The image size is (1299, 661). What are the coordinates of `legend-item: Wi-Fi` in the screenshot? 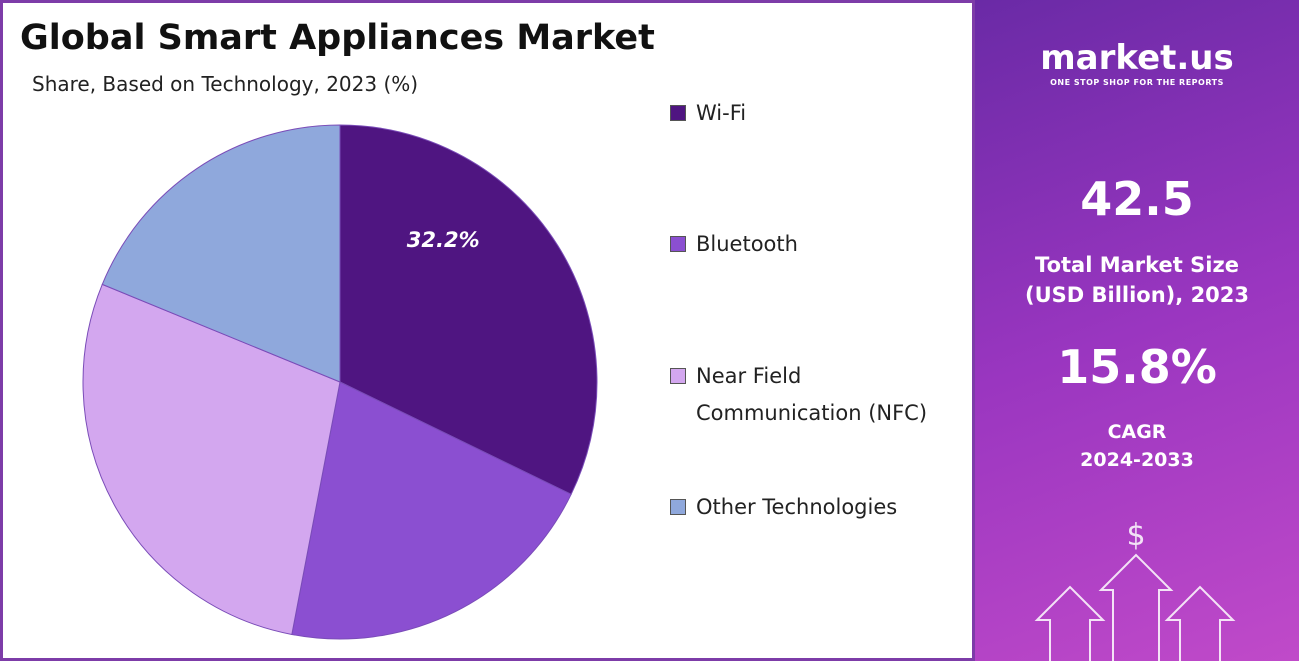 It's located at (805, 113).